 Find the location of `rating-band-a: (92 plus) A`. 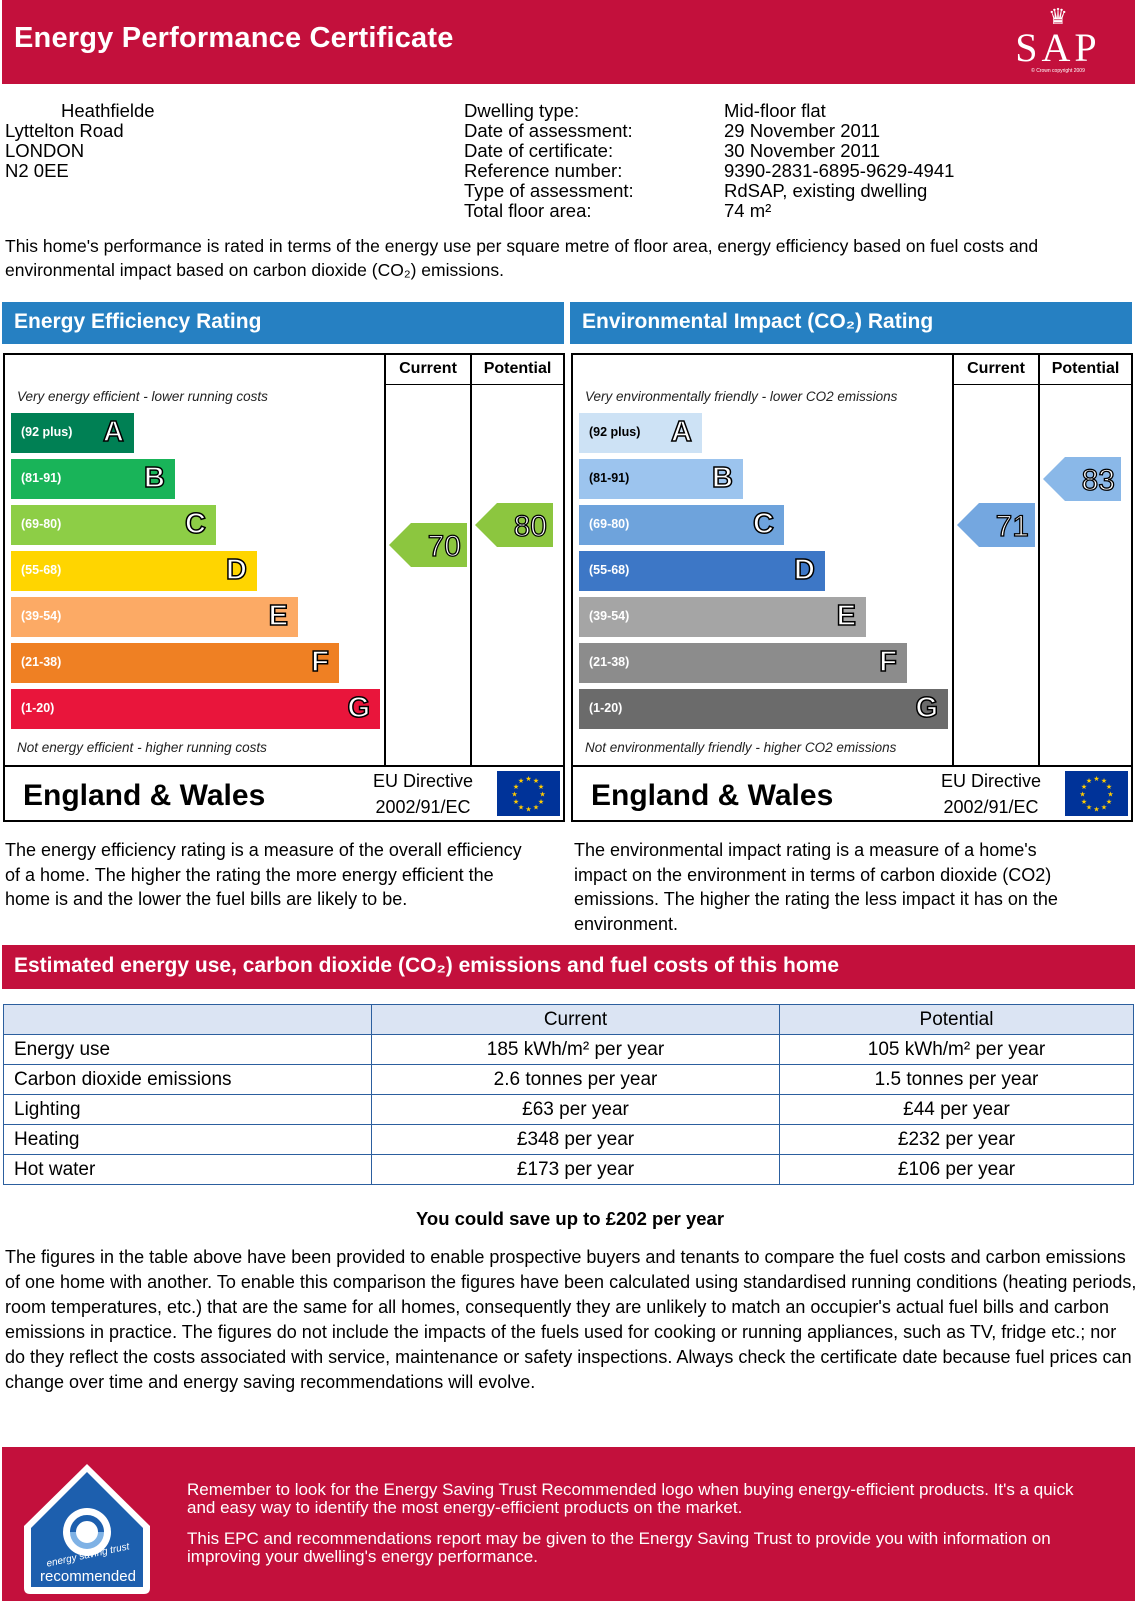

rating-band-a: (92 plus) A is located at coordinates (72, 433).